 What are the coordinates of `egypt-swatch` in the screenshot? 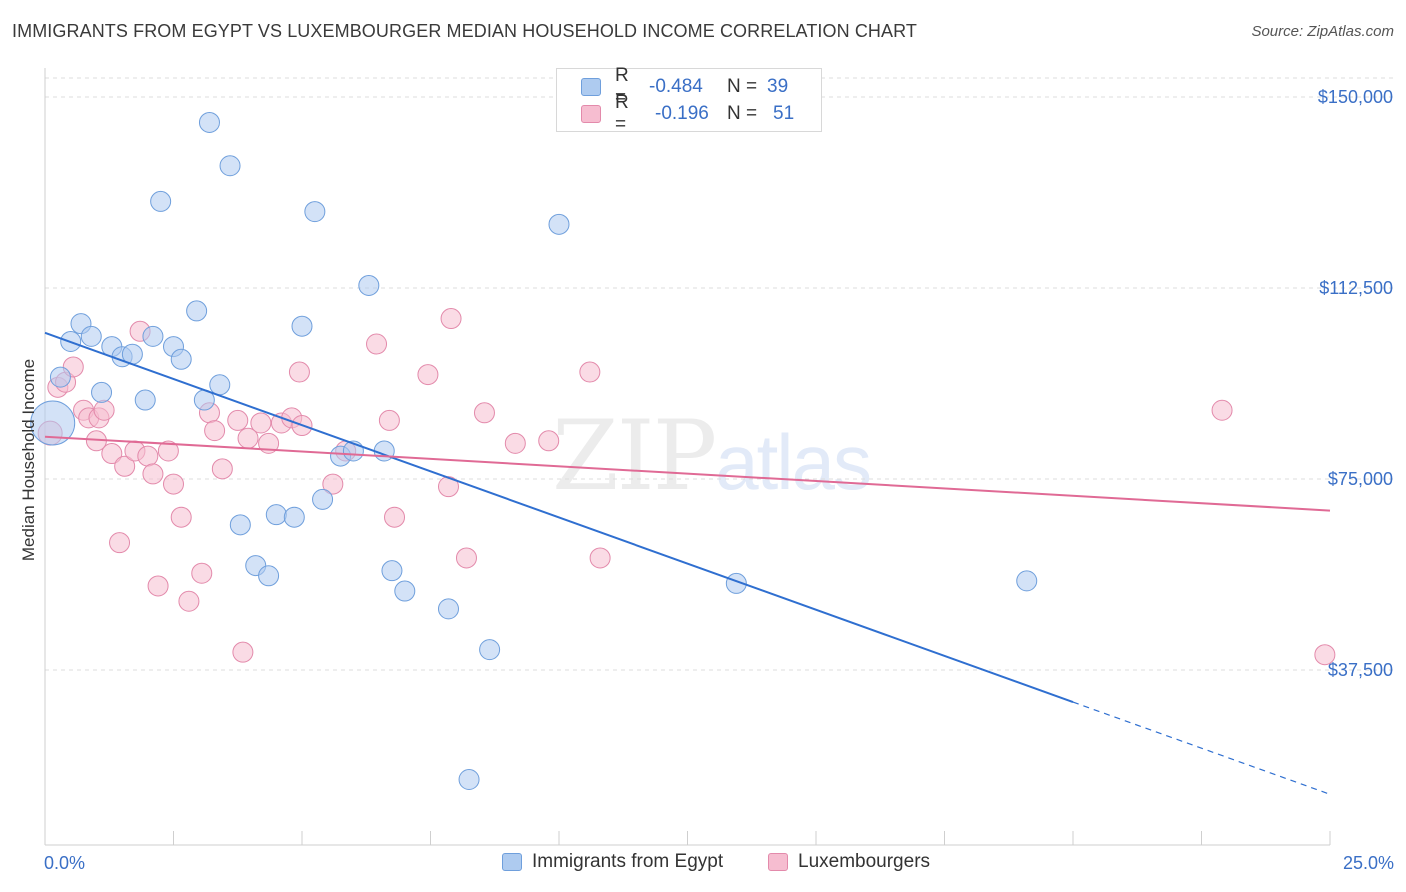 It's located at (591, 87).